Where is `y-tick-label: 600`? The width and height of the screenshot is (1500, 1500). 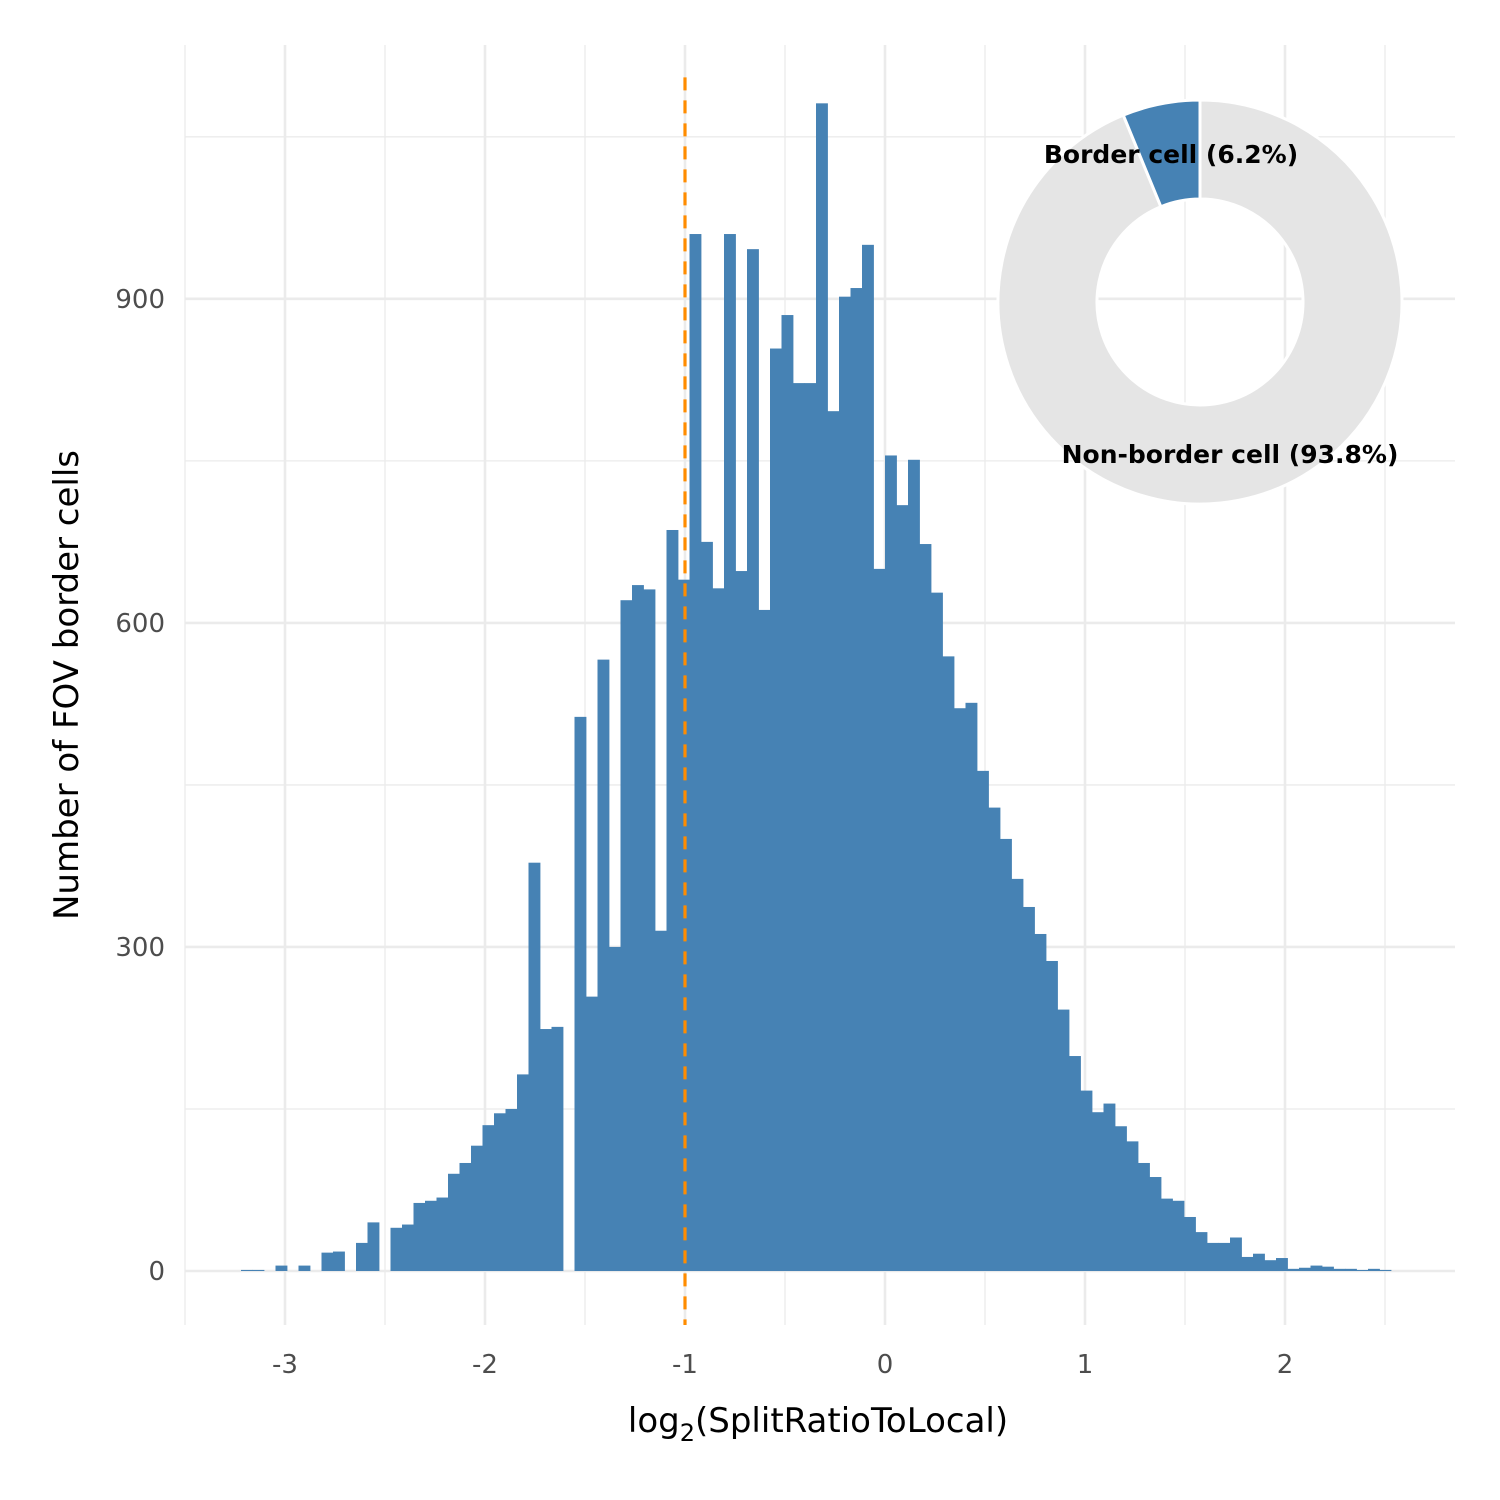 y-tick-label: 600 is located at coordinates (140, 624).